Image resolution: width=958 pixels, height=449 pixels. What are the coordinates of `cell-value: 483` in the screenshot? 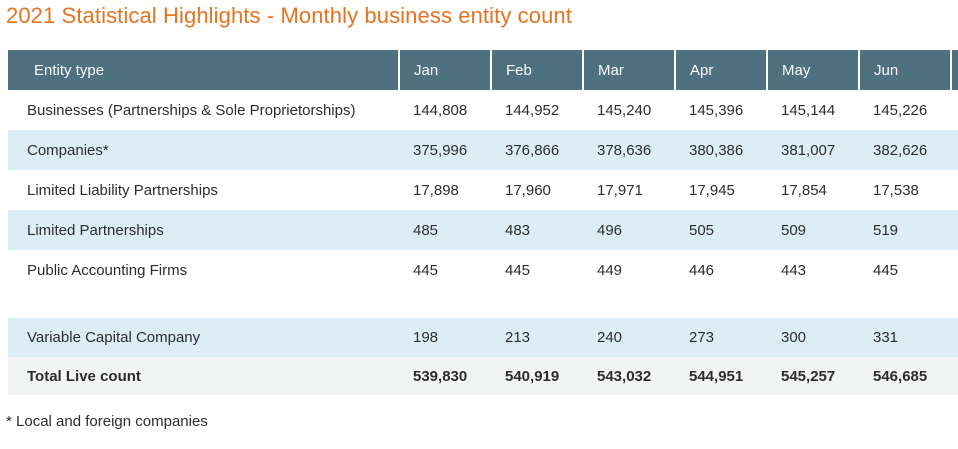 It's located at (537, 230).